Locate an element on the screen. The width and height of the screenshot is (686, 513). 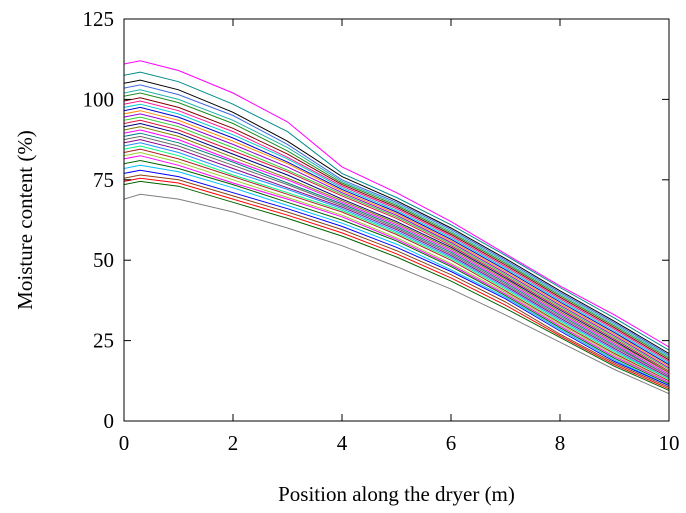
x-tick-label-0: 0 is located at coordinates (124, 443).